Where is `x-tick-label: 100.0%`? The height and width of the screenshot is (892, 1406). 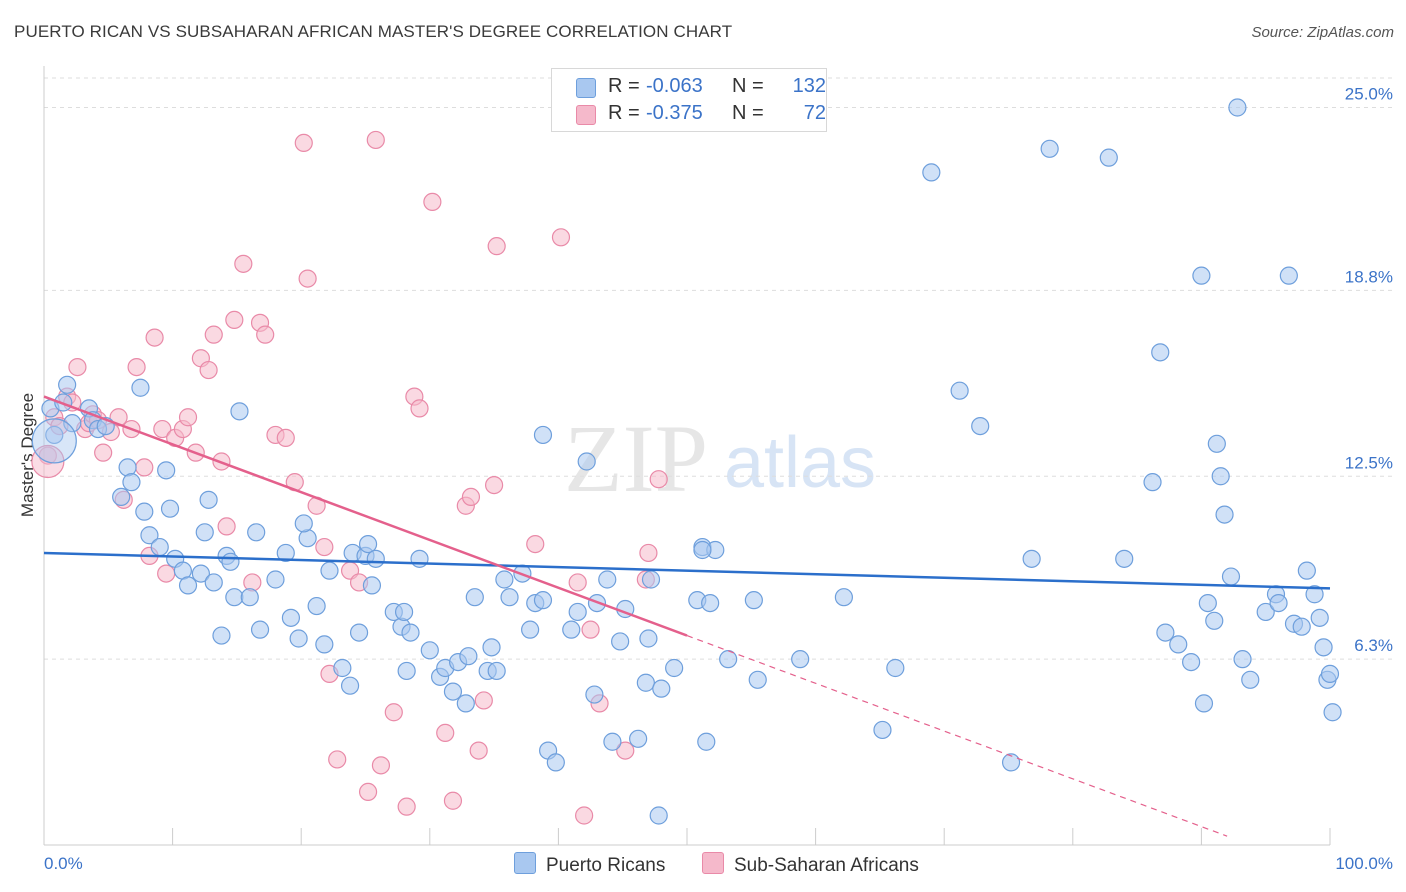 x-tick-label: 100.0% is located at coordinates (1364, 863).